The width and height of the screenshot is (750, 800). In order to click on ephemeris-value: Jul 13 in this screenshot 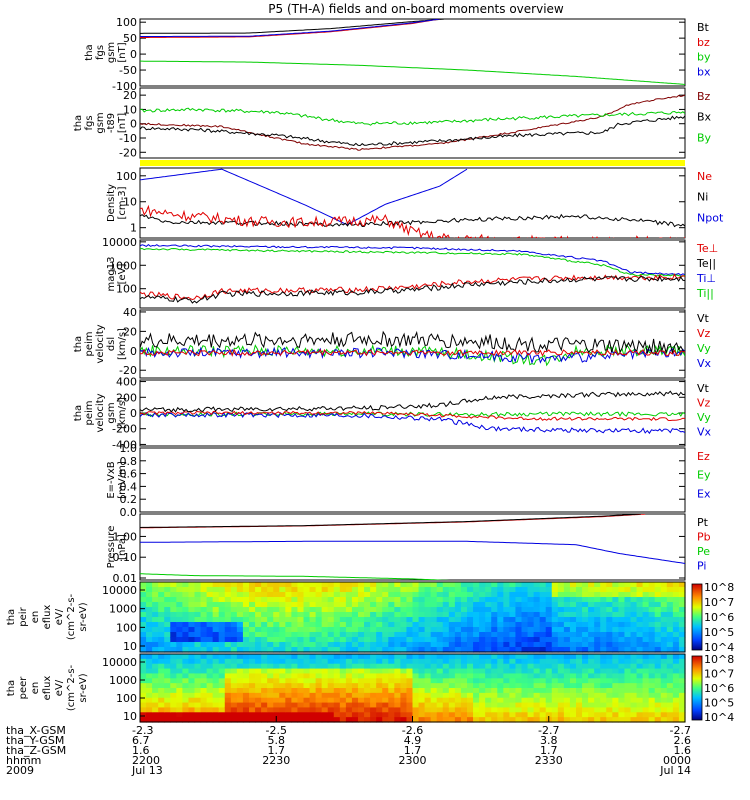, I will do `click(147, 770)`.